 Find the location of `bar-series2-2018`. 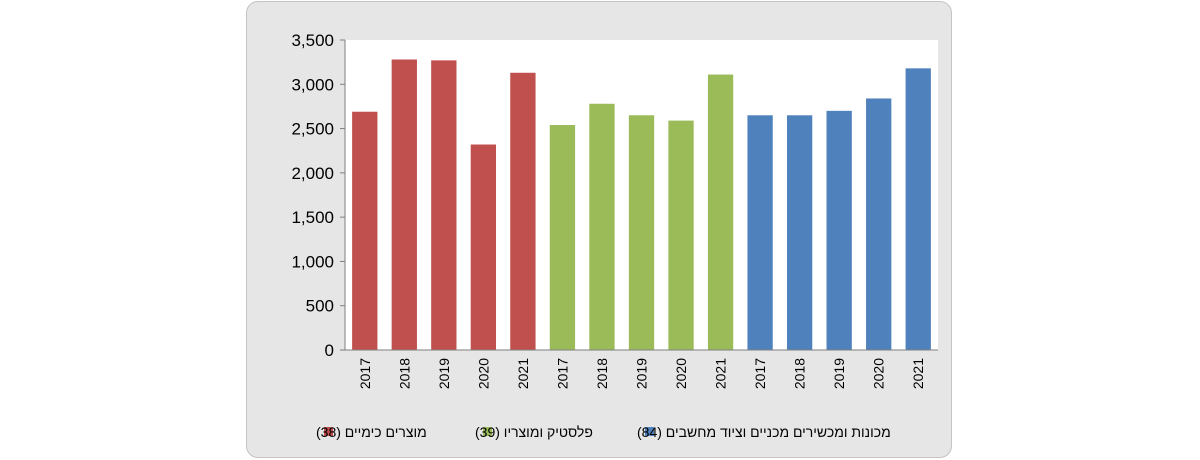

bar-series2-2018 is located at coordinates (602, 227).